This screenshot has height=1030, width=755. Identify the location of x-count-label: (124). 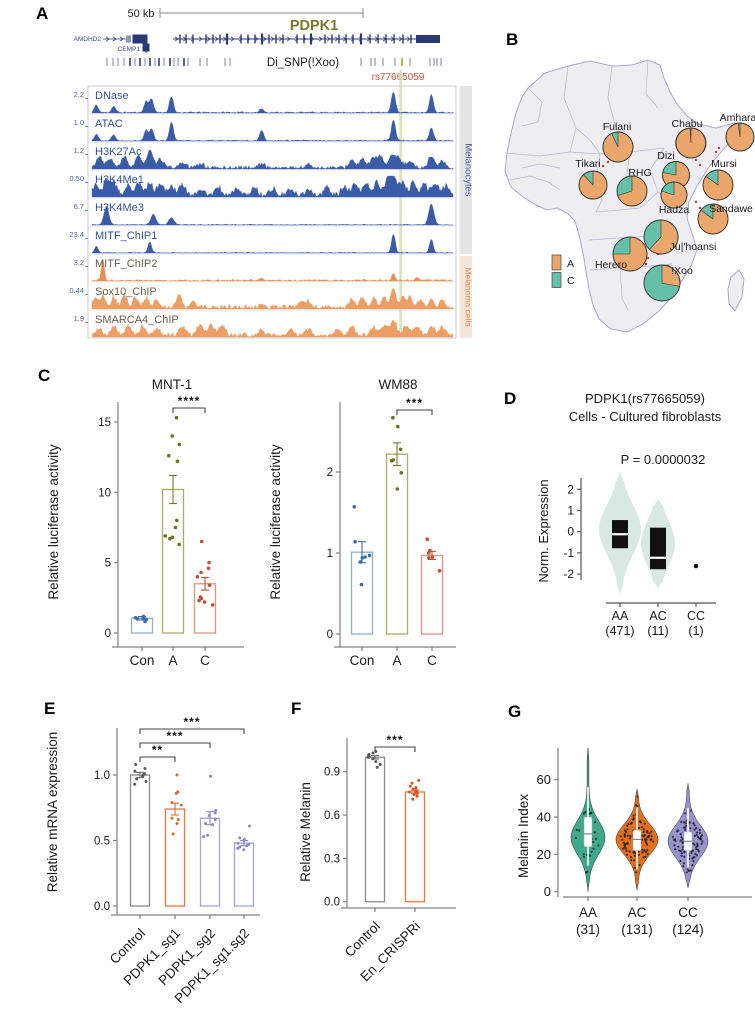
(688, 929).